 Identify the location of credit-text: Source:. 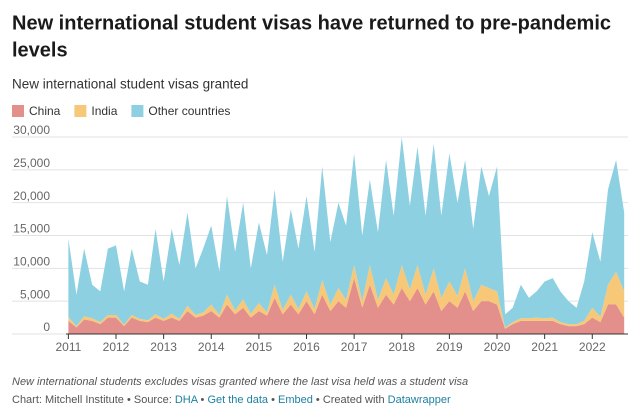
(153, 400).